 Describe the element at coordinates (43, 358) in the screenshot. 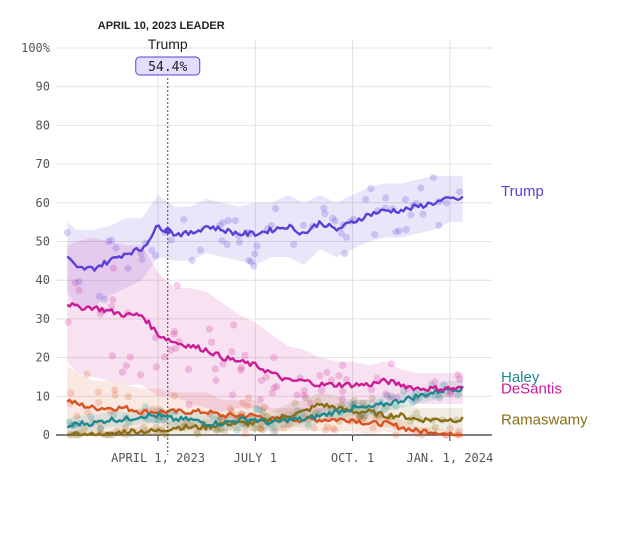

I see `y-tick-label: 20` at that location.